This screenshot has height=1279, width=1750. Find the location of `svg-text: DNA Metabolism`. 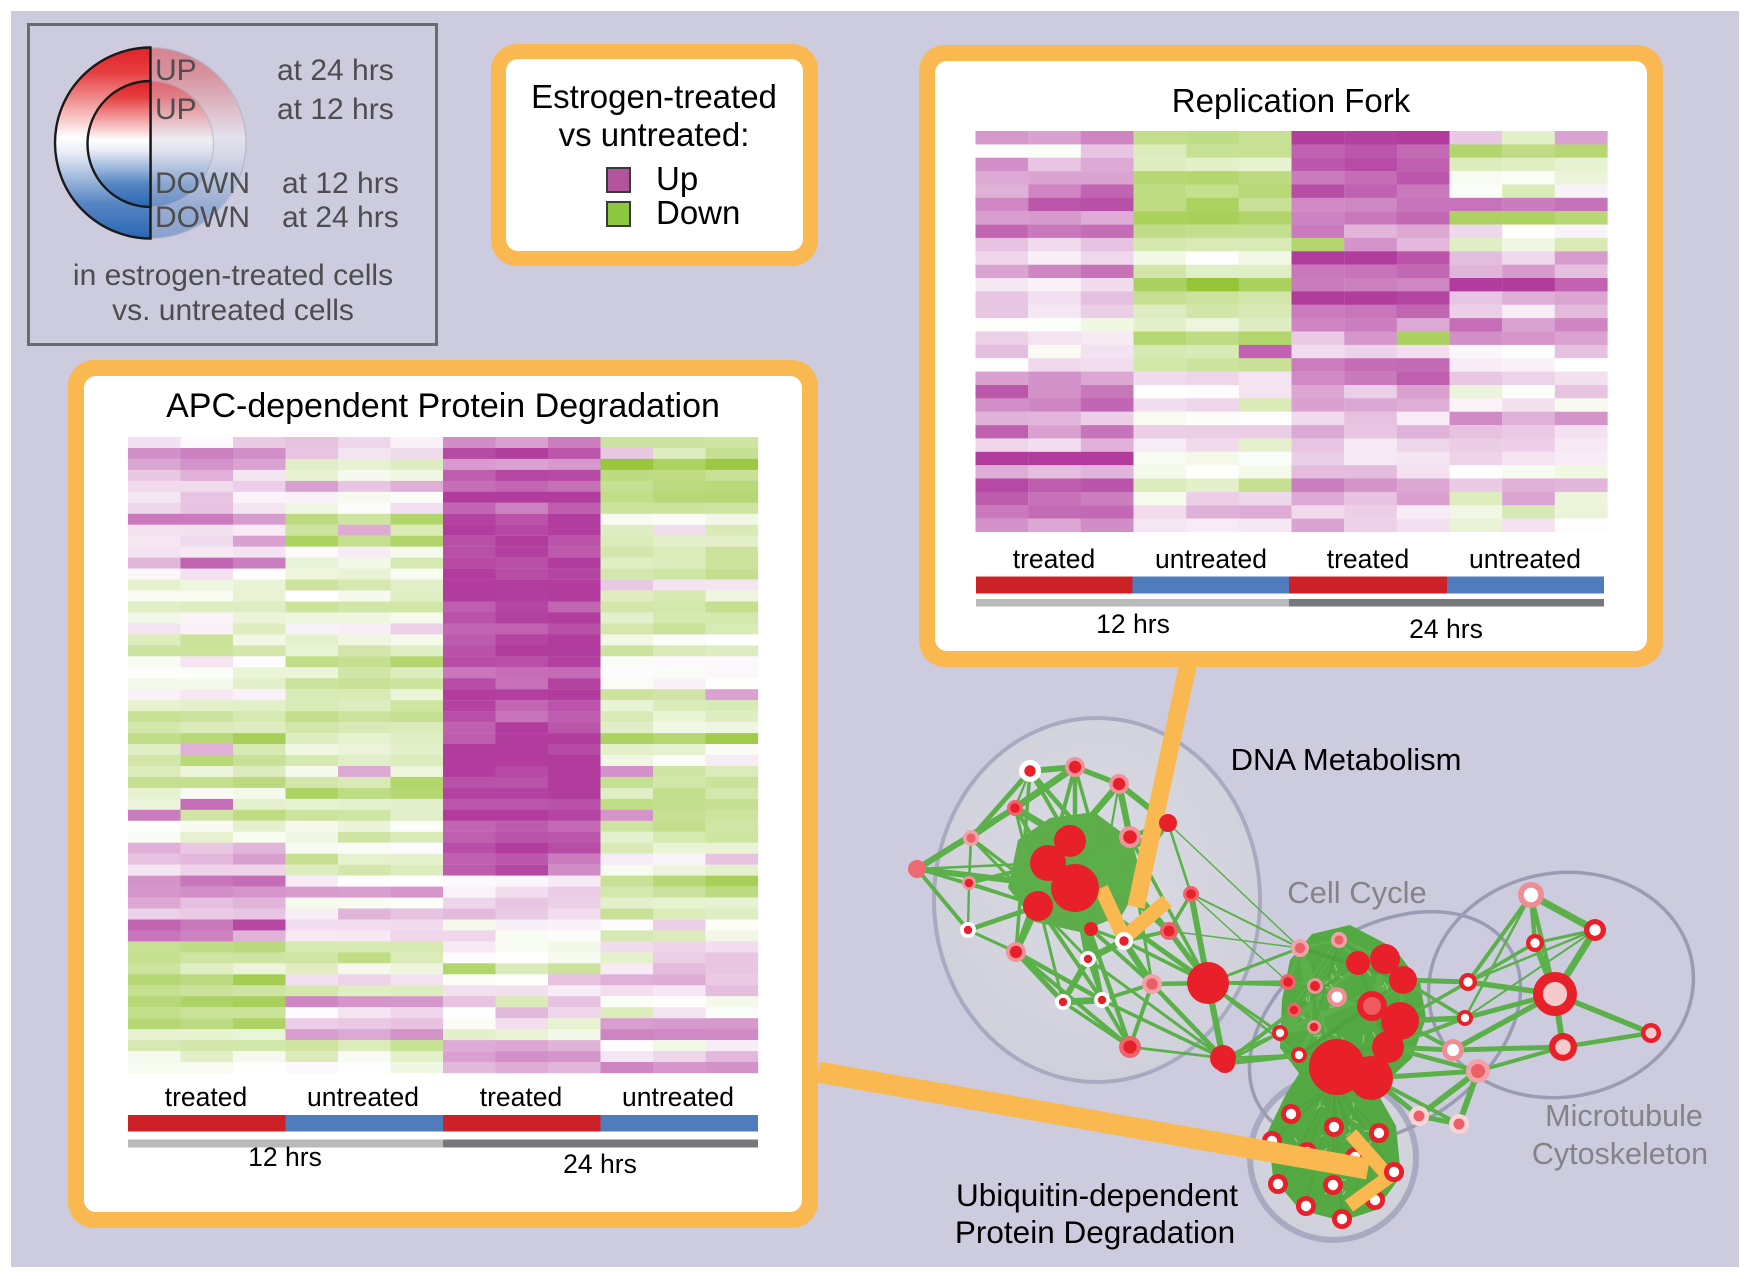

svg-text: DNA Metabolism is located at coordinates (1346, 759).